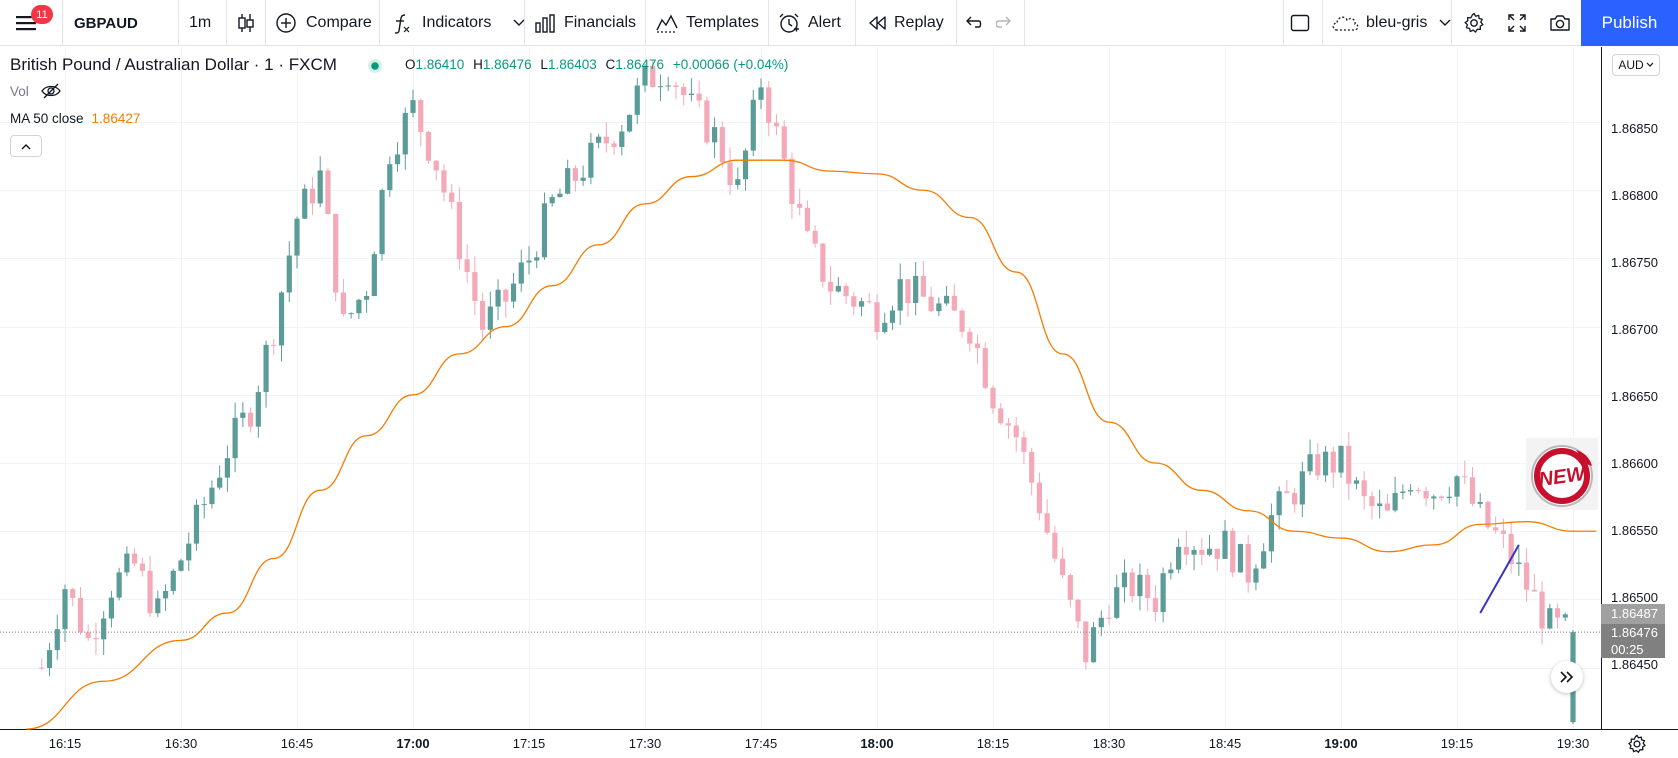  What do you see at coordinates (51, 91) in the screenshot?
I see `eye-hidden-icon` at bounding box center [51, 91].